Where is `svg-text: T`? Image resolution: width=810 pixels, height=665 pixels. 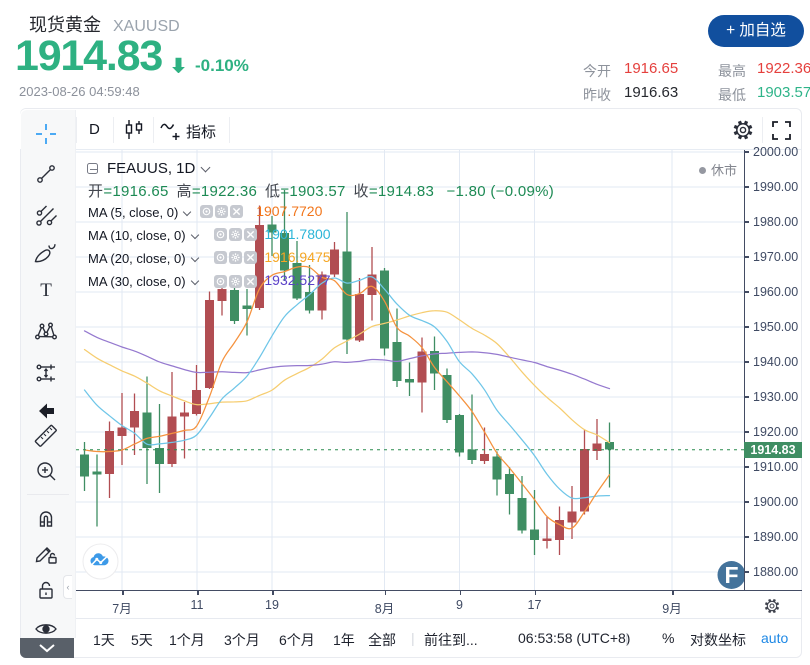 svg-text: T is located at coordinates (46, 290).